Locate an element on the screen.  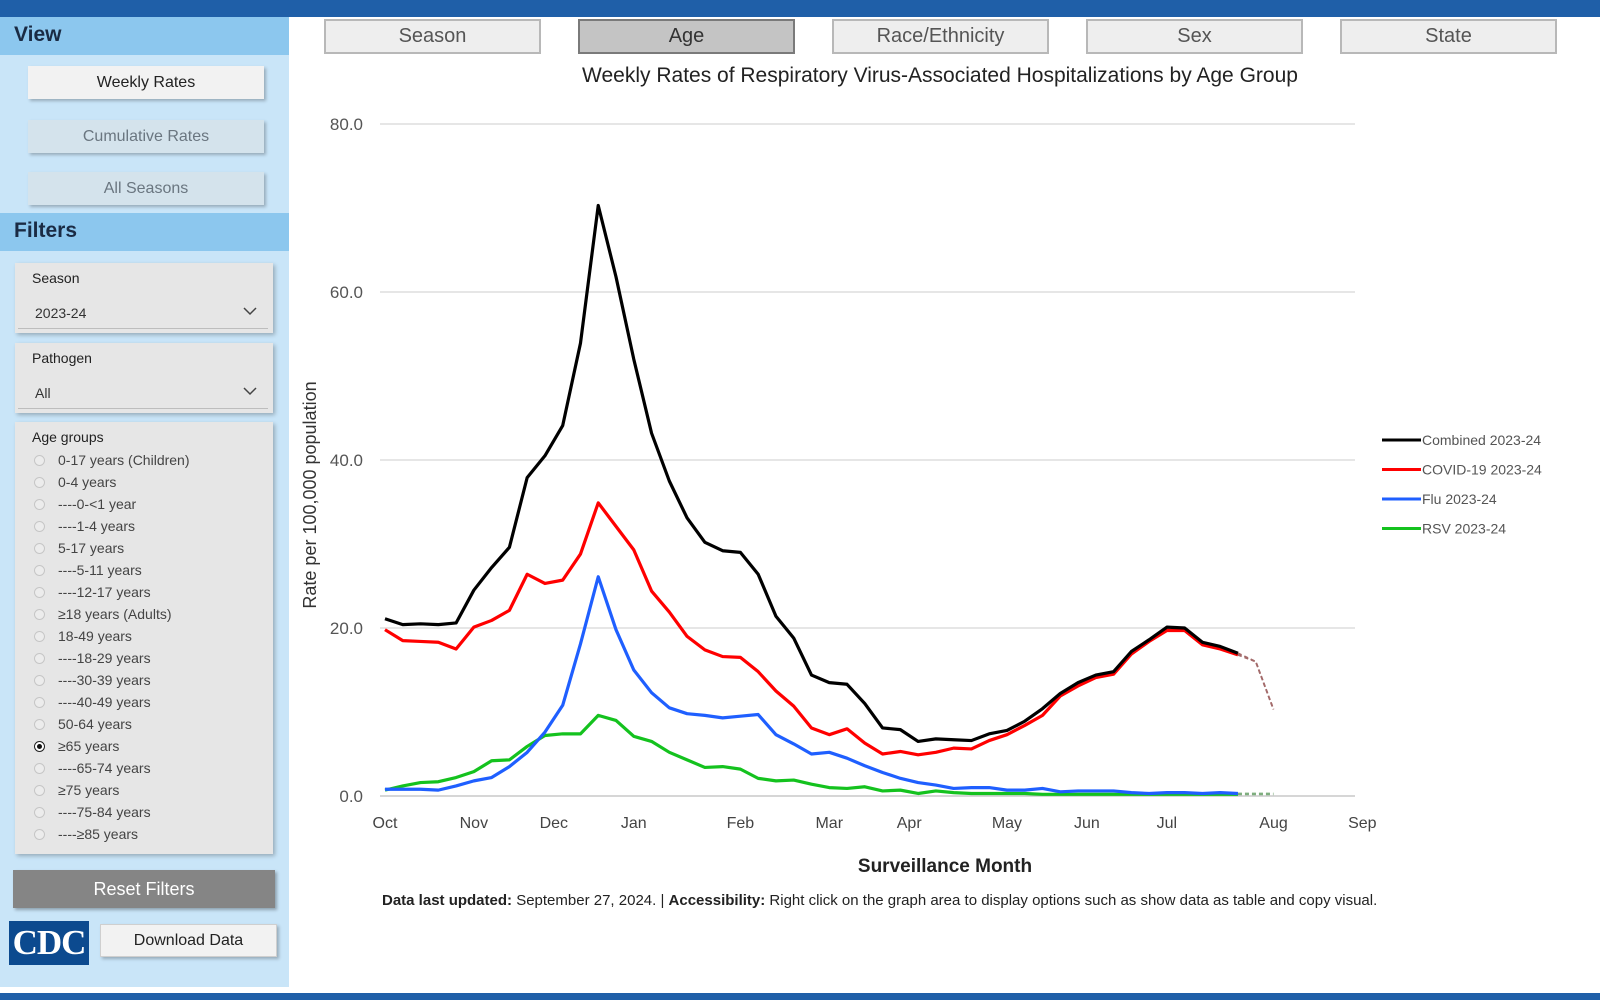
pathogen-filter: Pathogen All is located at coordinates (144, 378).